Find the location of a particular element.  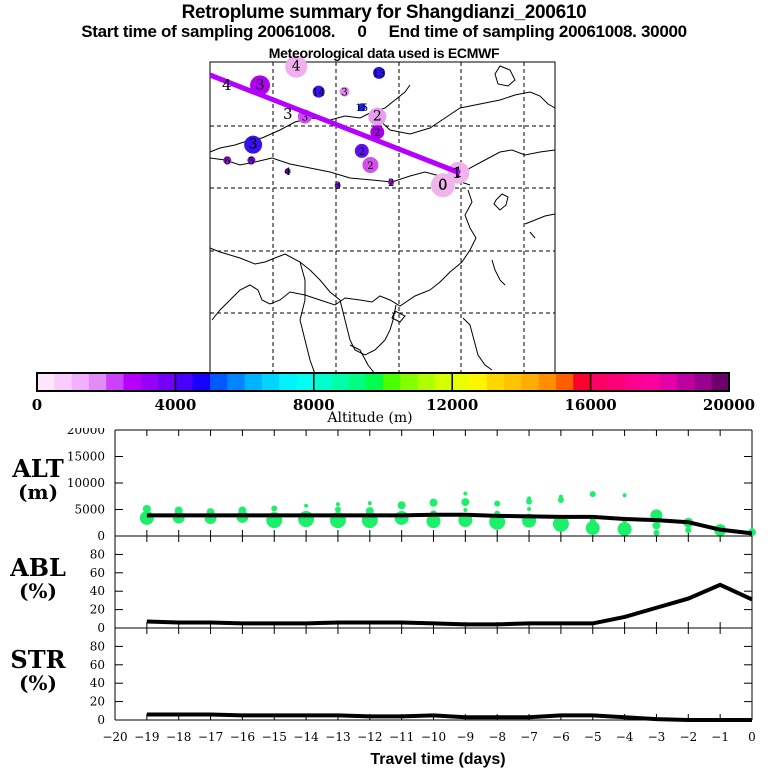

y-tick-label: 20 is located at coordinates (97, 702).